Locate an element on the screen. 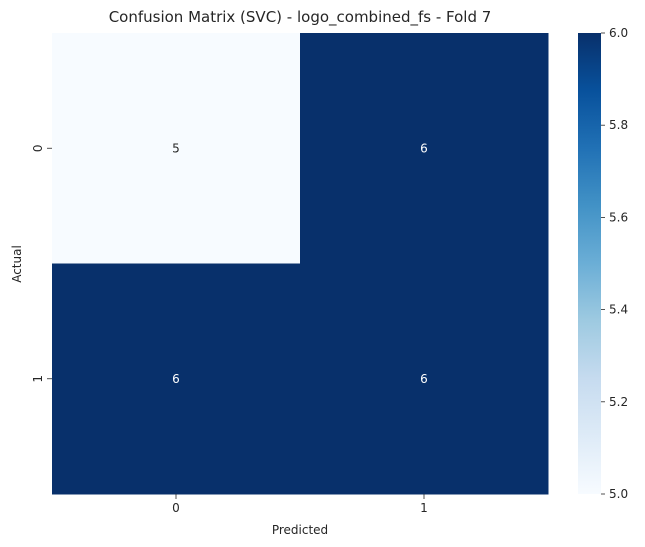 Image resolution: width=645 pixels, height=547 pixels. colorbar-tick-label-1: 5.2 is located at coordinates (618, 402).